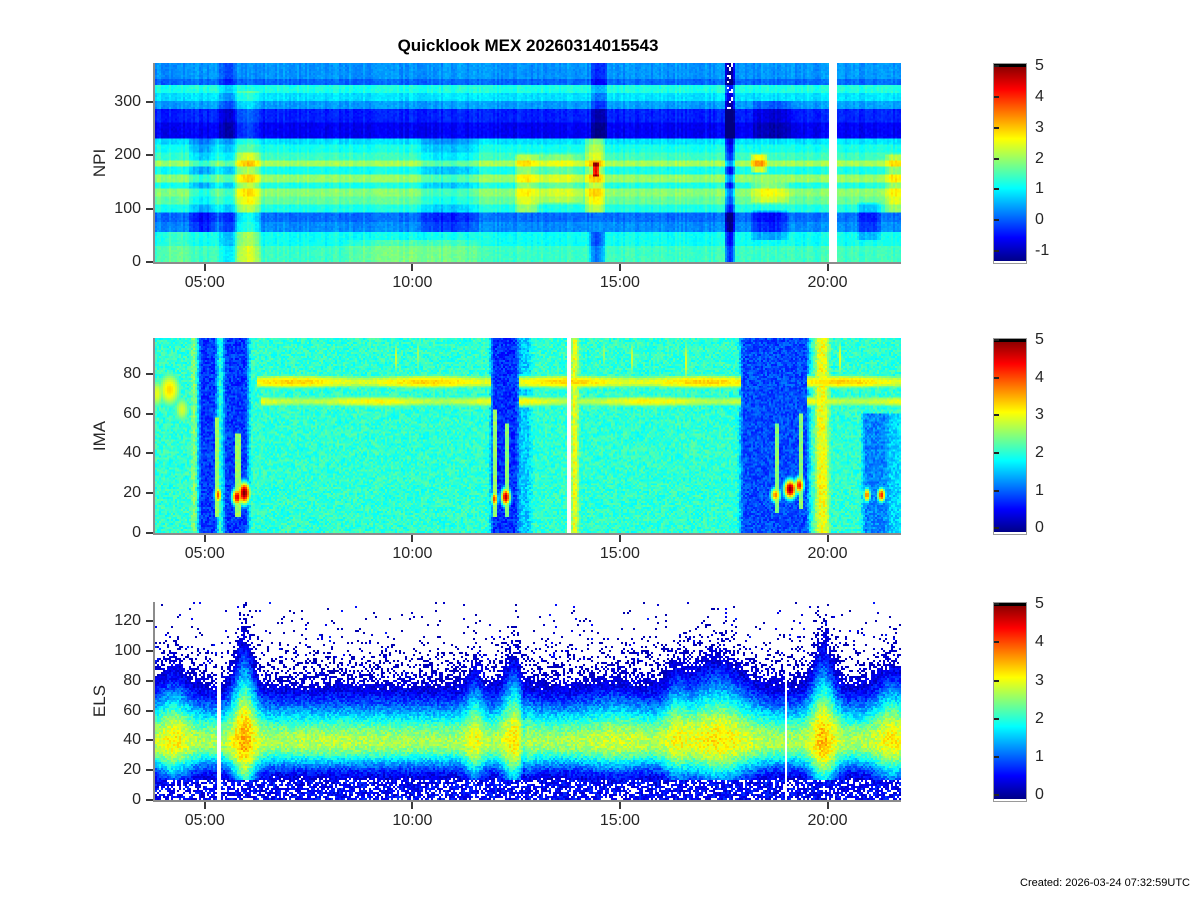  I want to click on ima-ytick-label: 80, so click(132, 373).